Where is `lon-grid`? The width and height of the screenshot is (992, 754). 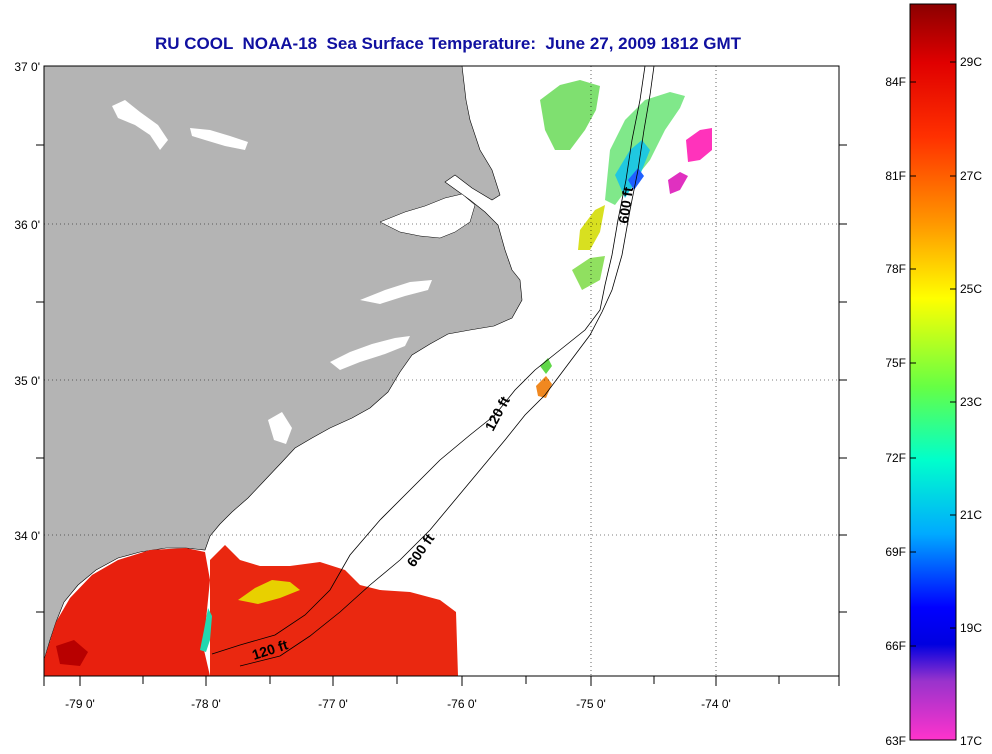 lon-grid is located at coordinates (653, 371).